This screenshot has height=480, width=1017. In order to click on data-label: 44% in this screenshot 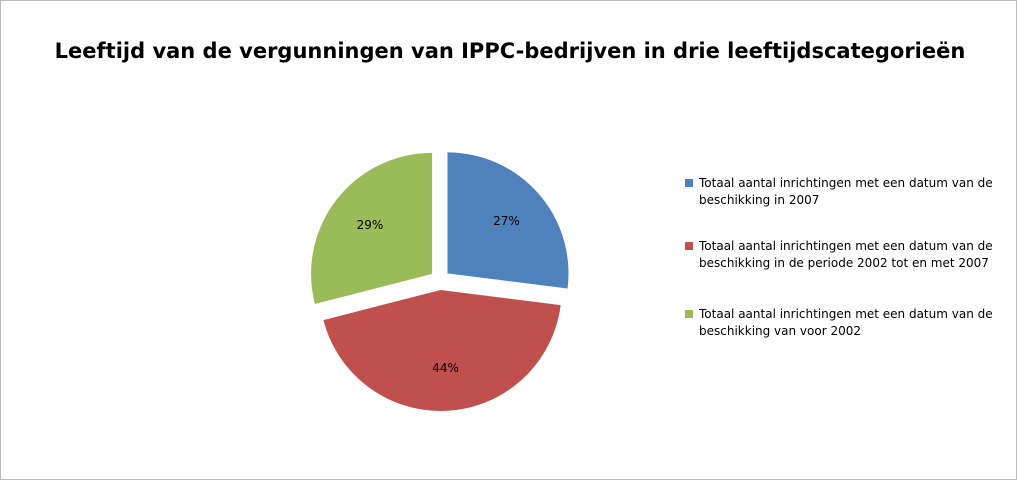, I will do `click(445, 368)`.